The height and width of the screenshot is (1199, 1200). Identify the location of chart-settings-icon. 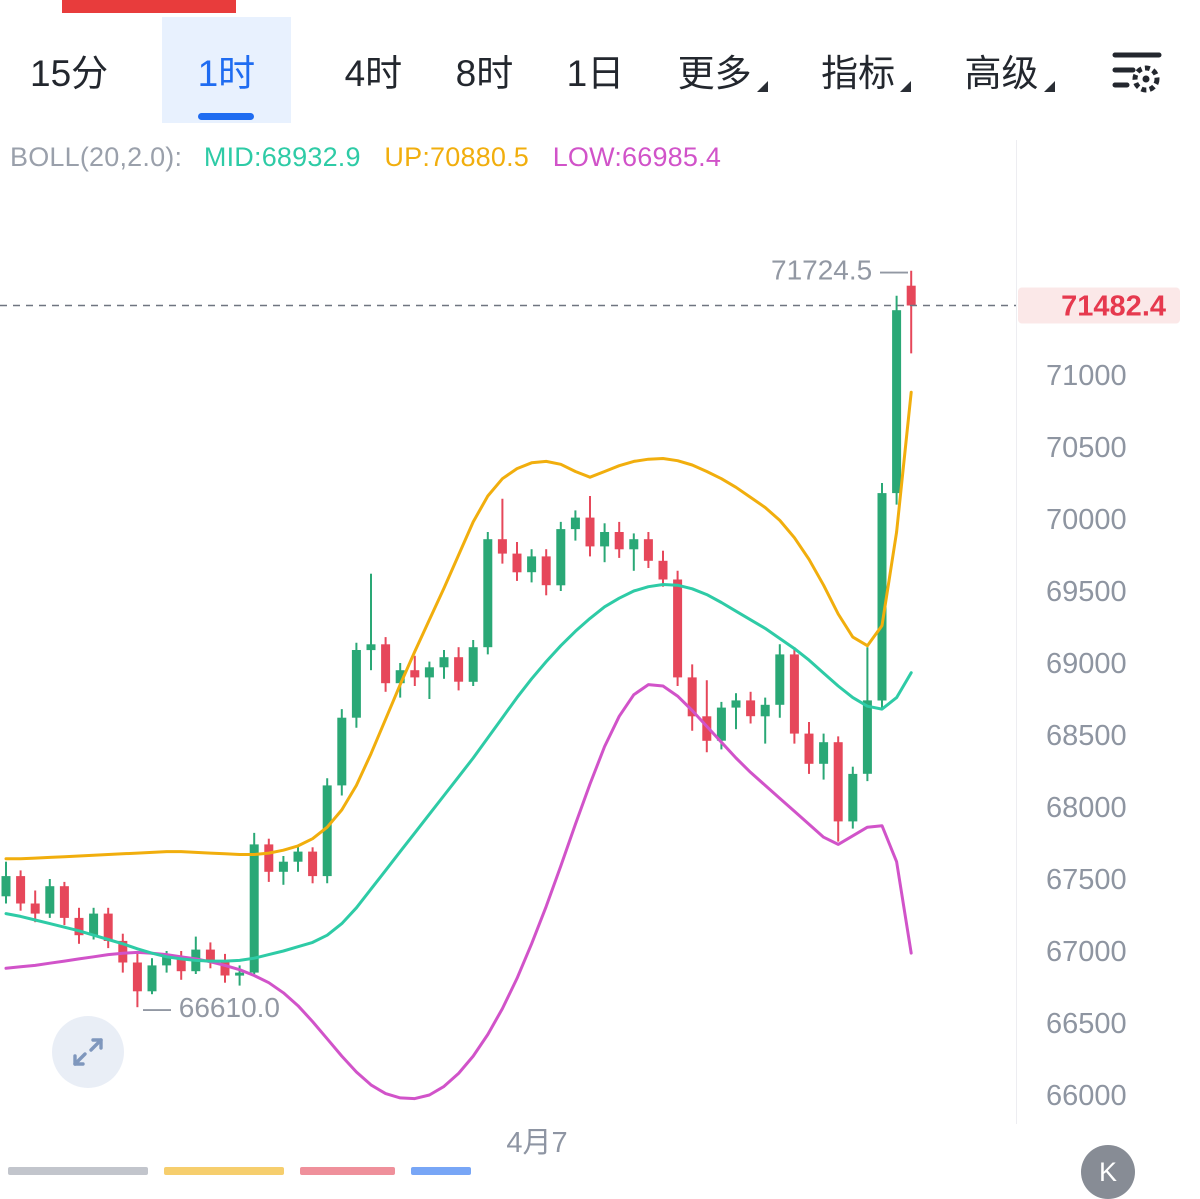
(1137, 72).